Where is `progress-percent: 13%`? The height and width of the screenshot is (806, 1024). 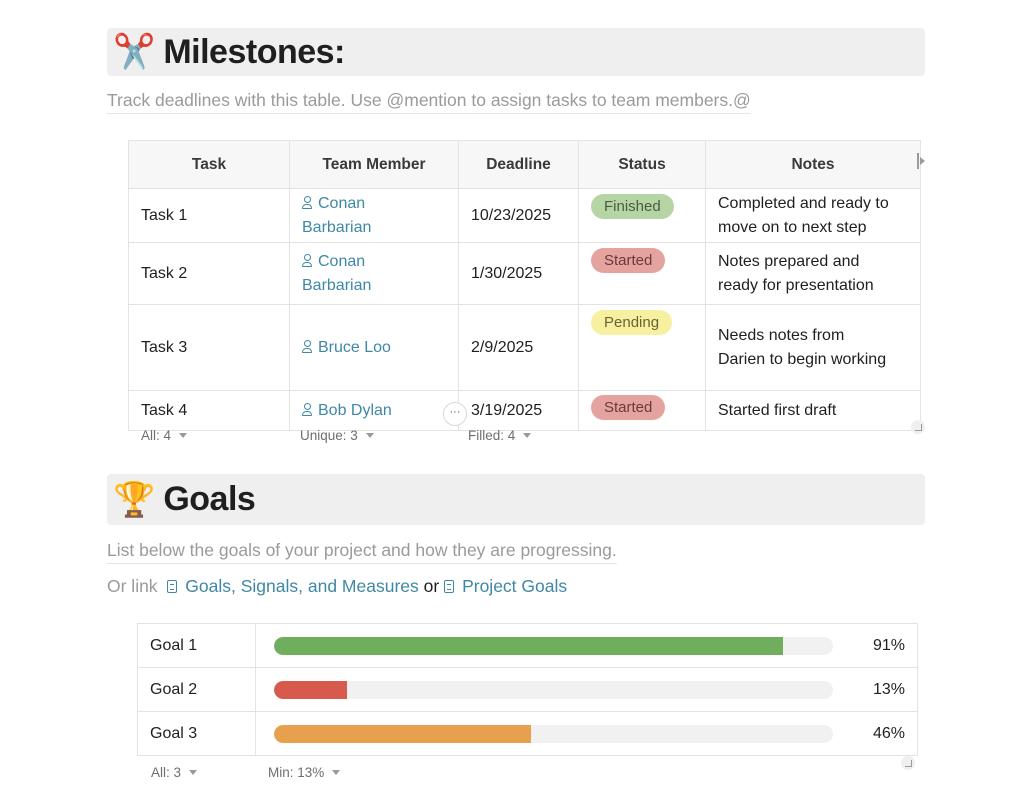
progress-percent: 13% is located at coordinates (888, 689).